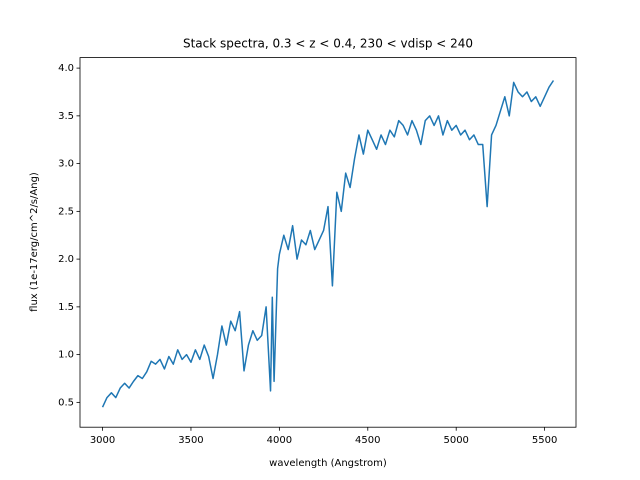 The height and width of the screenshot is (480, 640). Describe the element at coordinates (66, 211) in the screenshot. I see `y-tick-label: 2.5` at that location.